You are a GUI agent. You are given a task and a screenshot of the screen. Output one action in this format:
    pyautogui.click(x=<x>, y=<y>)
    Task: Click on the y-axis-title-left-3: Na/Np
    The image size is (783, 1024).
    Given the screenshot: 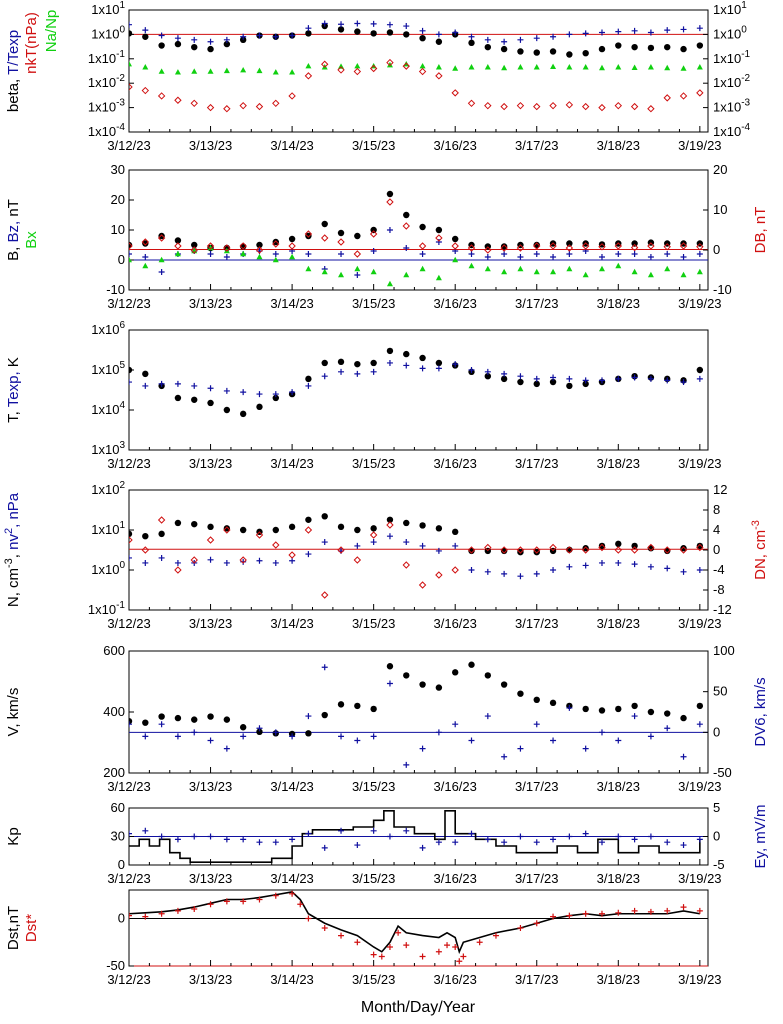 What is the action you would take?
    pyautogui.click(x=51, y=31)
    